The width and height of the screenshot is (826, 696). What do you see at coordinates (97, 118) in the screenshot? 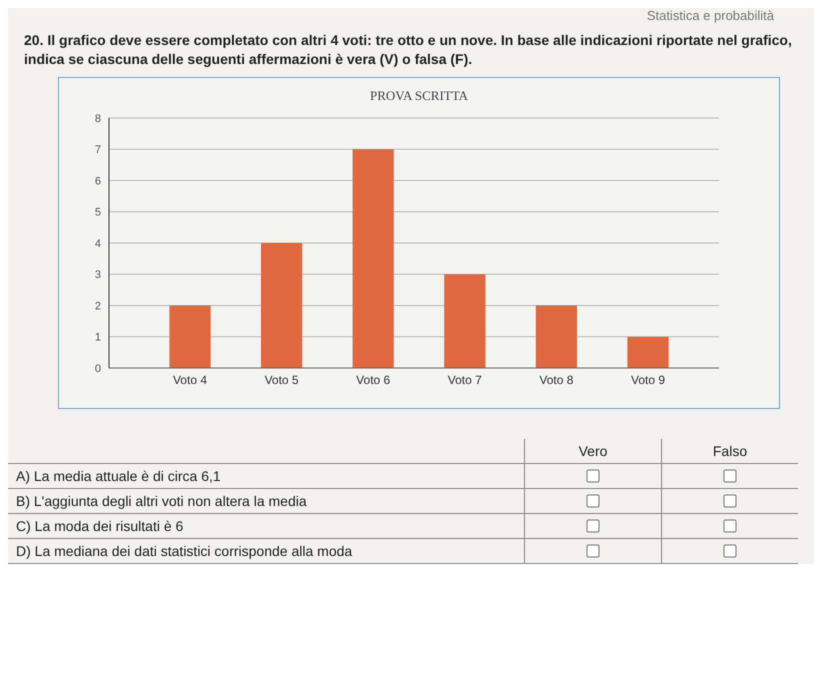
I see `y-tick-label: 8` at bounding box center [97, 118].